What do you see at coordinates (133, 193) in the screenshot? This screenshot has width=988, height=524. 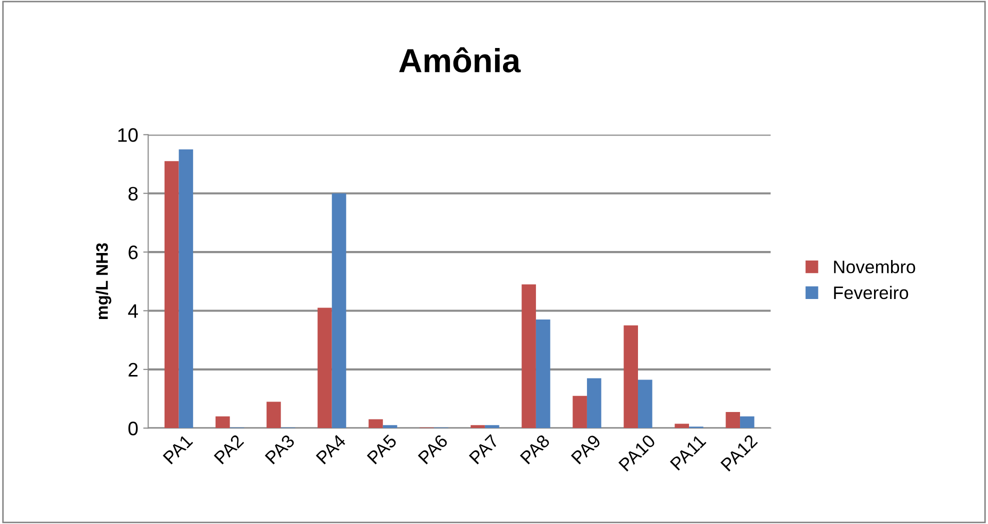 I see `y-tick-label: 8` at bounding box center [133, 193].